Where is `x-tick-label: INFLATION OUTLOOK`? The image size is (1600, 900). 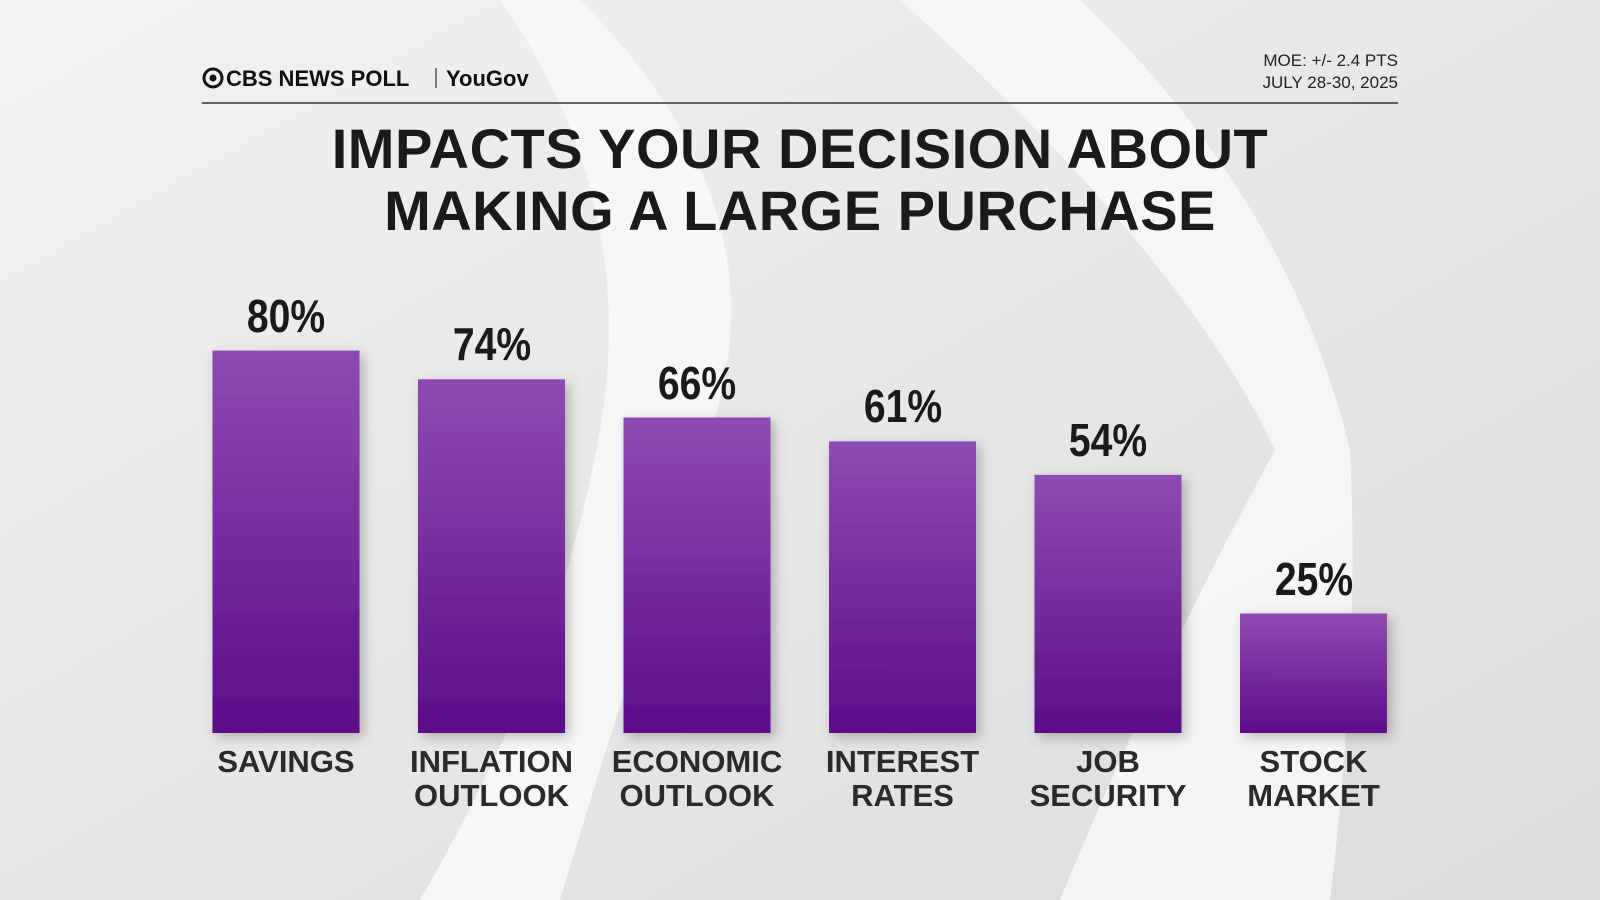 x-tick-label: INFLATION OUTLOOK is located at coordinates (491, 778).